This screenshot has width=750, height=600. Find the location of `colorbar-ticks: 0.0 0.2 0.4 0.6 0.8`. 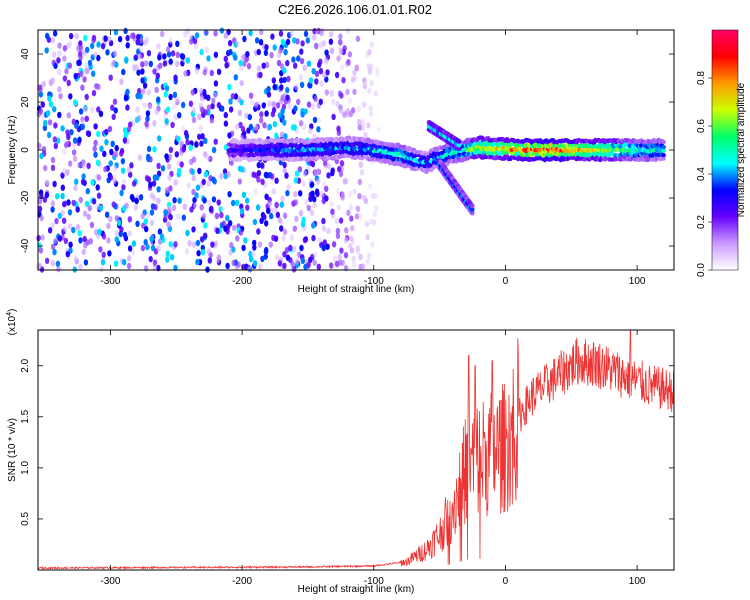

colorbar-ticks: 0.0 0.2 0.4 0.6 0.8 is located at coordinates (704, 174).